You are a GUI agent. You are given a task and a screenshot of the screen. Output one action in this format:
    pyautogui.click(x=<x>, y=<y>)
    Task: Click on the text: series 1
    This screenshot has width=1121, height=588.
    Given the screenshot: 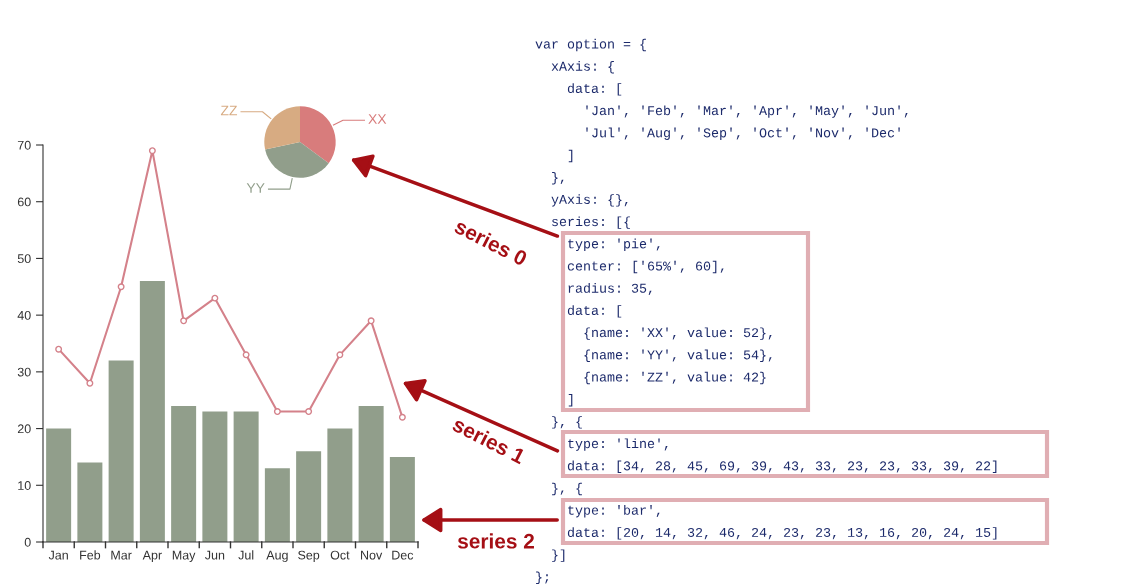 What is the action you would take?
    pyautogui.click(x=489, y=440)
    